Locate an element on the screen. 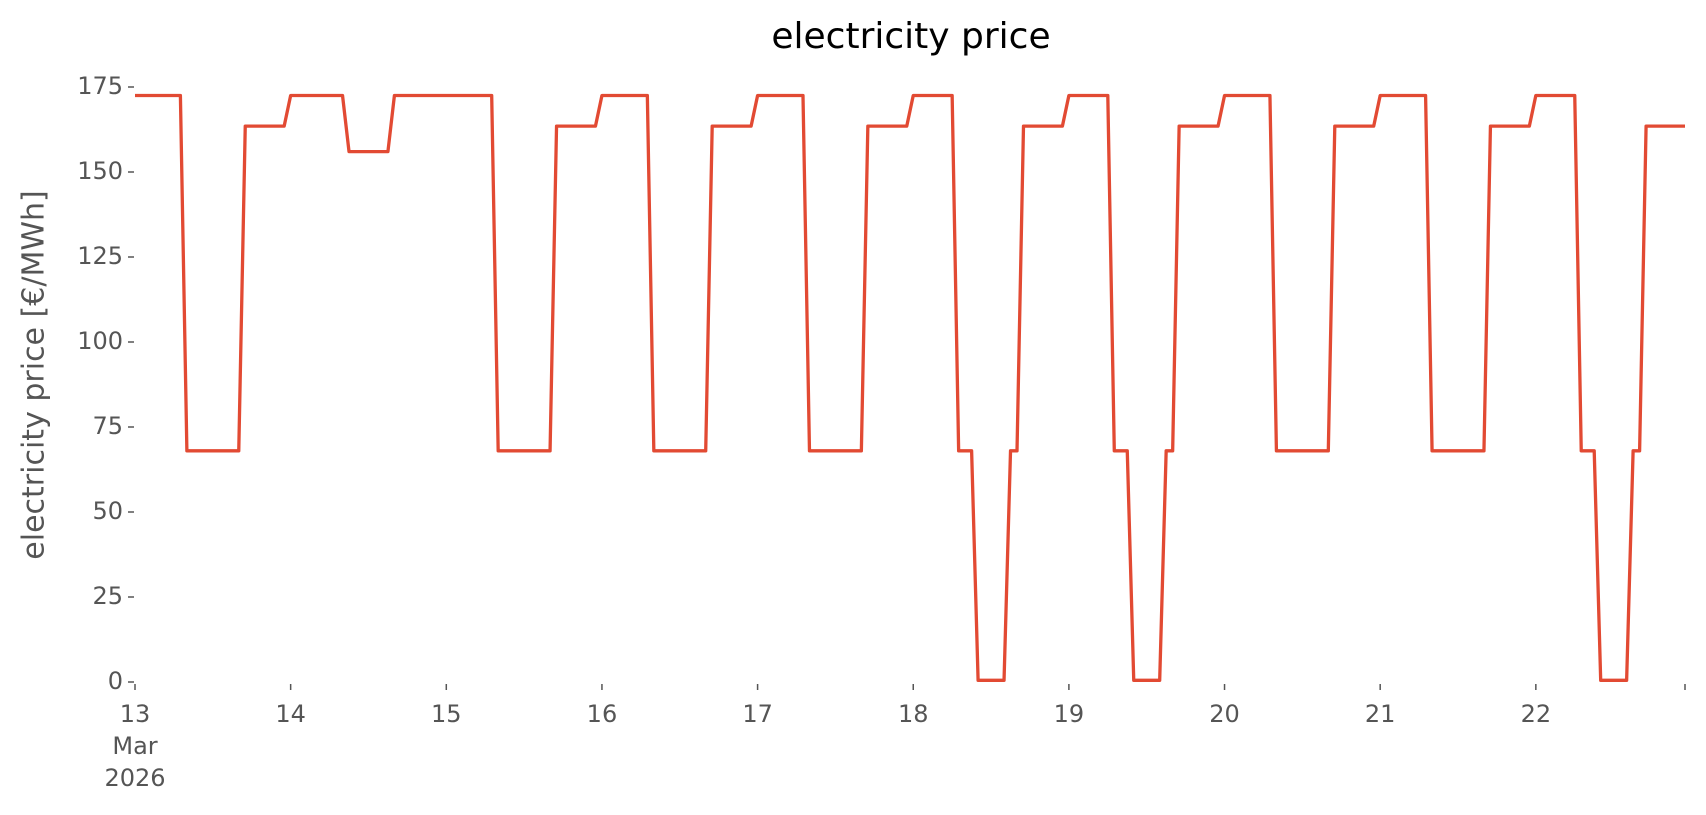 This screenshot has height=815, width=1706. y-tick-label: 50 is located at coordinates (107, 511).